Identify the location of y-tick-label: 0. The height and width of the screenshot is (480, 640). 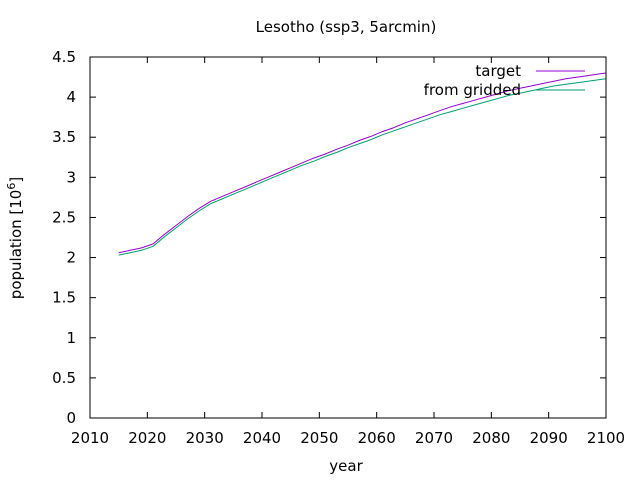
(71, 418).